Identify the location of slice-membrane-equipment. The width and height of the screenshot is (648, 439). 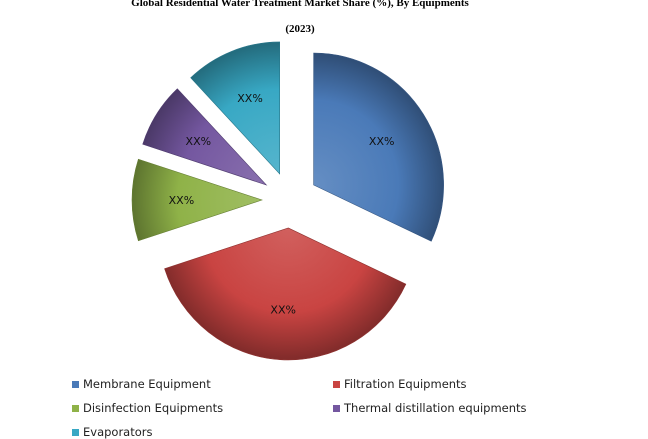
(378, 147).